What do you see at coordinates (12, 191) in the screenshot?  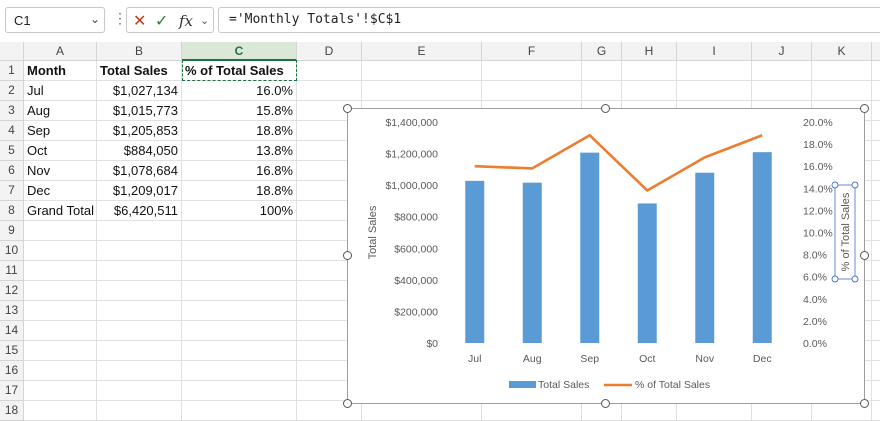 I see `row-header-7: 7` at bounding box center [12, 191].